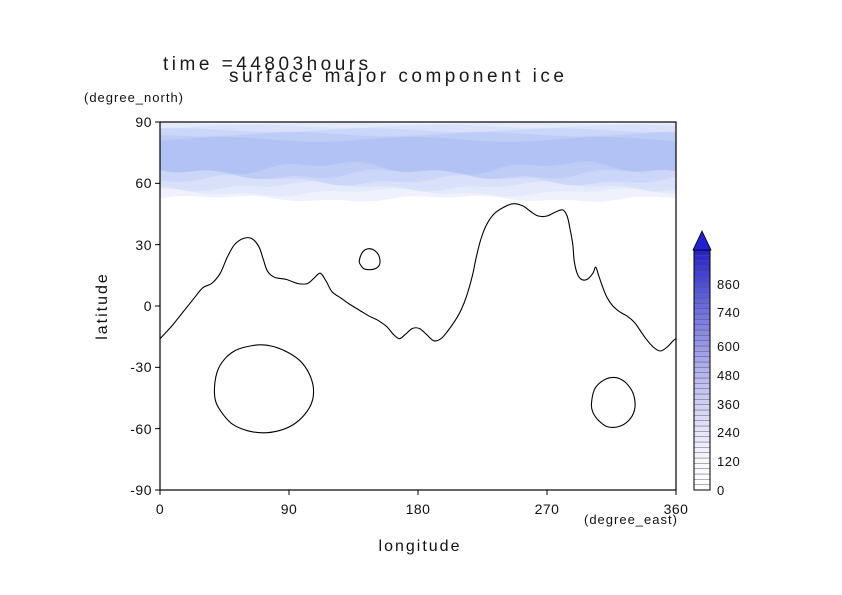  Describe the element at coordinates (264, 389) in the screenshot. I see `topography-contour-hellas` at that location.